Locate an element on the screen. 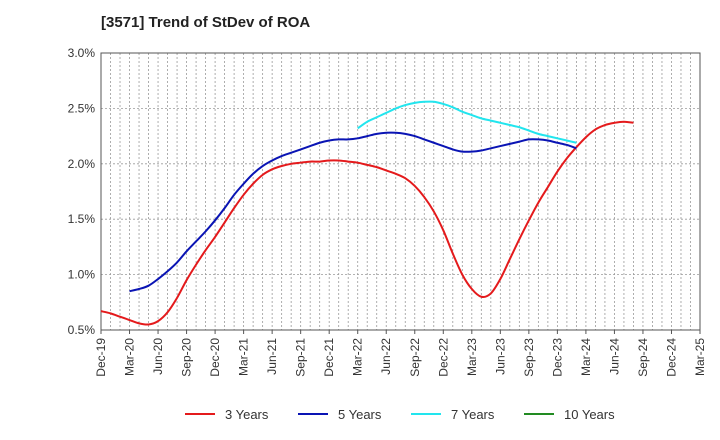 This screenshot has height=440, width=720. x-tick-label: Dec-21 is located at coordinates (329, 357).